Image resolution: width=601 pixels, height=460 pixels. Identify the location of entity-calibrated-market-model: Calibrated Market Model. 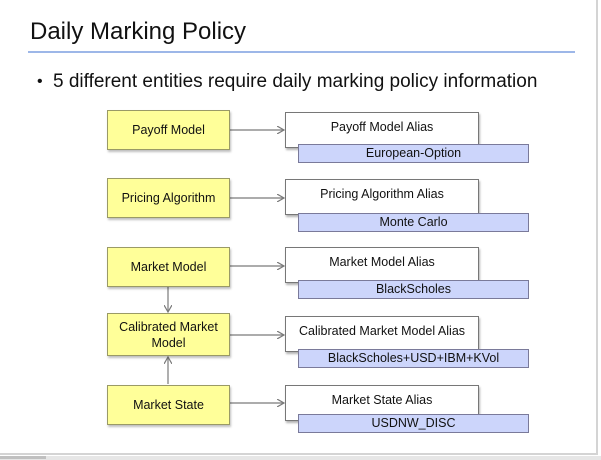
(168, 334).